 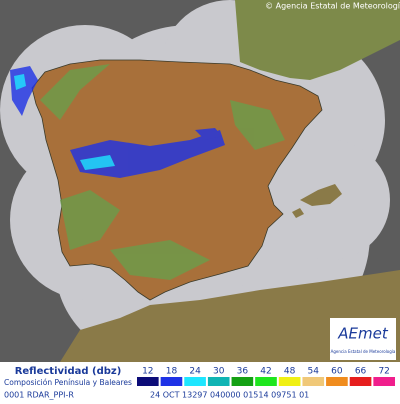 I want to click on footer-info: 24 OCT 13297 040000 01514 09751 01, so click(x=229, y=395).